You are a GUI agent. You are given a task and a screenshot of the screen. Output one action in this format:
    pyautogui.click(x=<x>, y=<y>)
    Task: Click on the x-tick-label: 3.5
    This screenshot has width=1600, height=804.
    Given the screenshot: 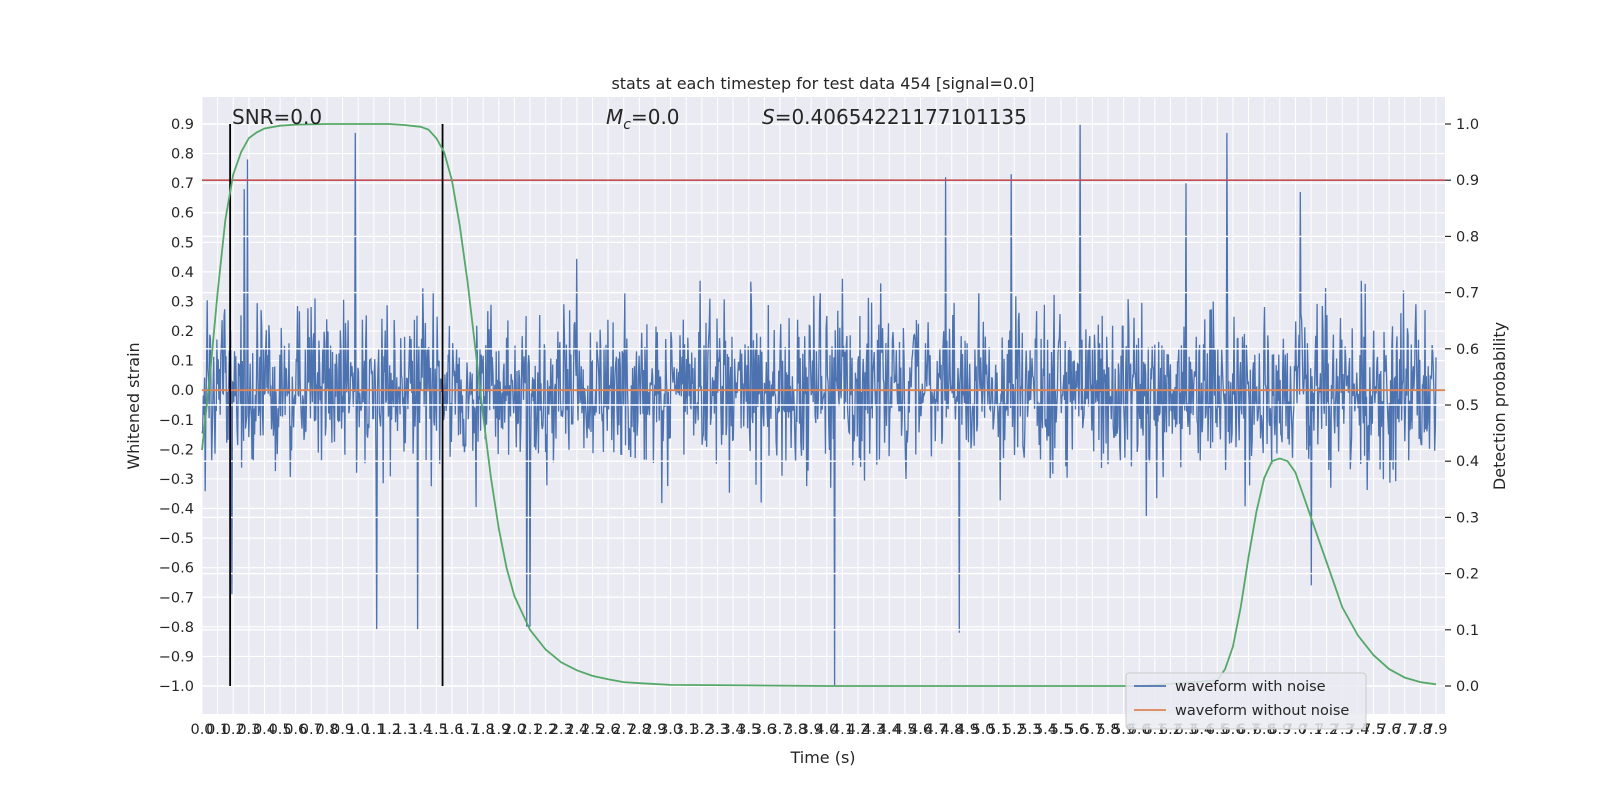 What is the action you would take?
    pyautogui.click(x=748, y=730)
    